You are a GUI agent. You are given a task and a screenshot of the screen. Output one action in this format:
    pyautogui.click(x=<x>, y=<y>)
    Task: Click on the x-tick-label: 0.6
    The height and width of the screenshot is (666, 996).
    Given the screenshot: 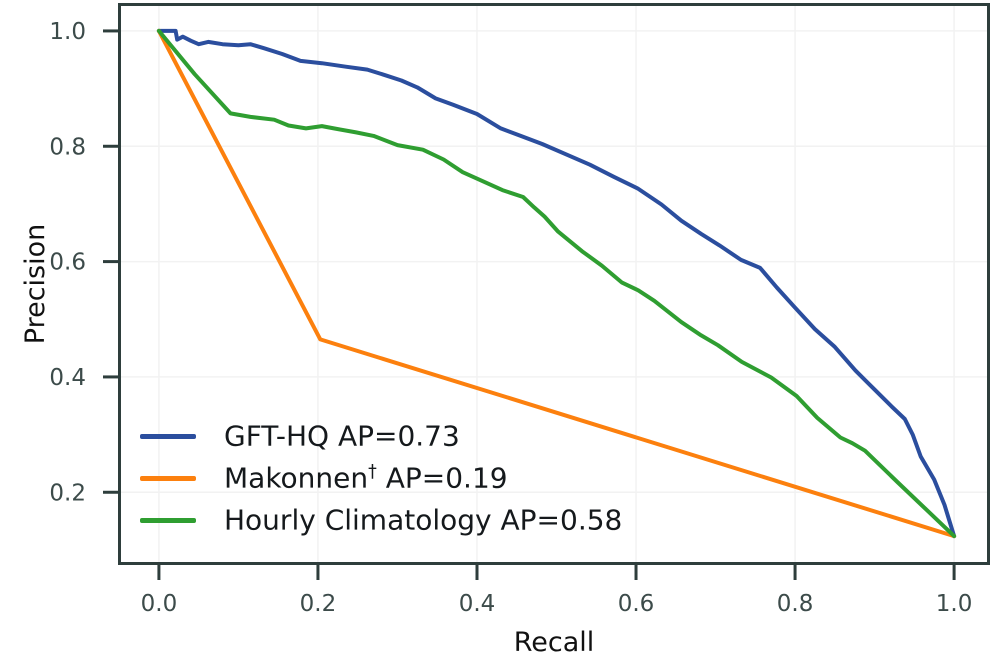 What is the action you would take?
    pyautogui.click(x=636, y=604)
    